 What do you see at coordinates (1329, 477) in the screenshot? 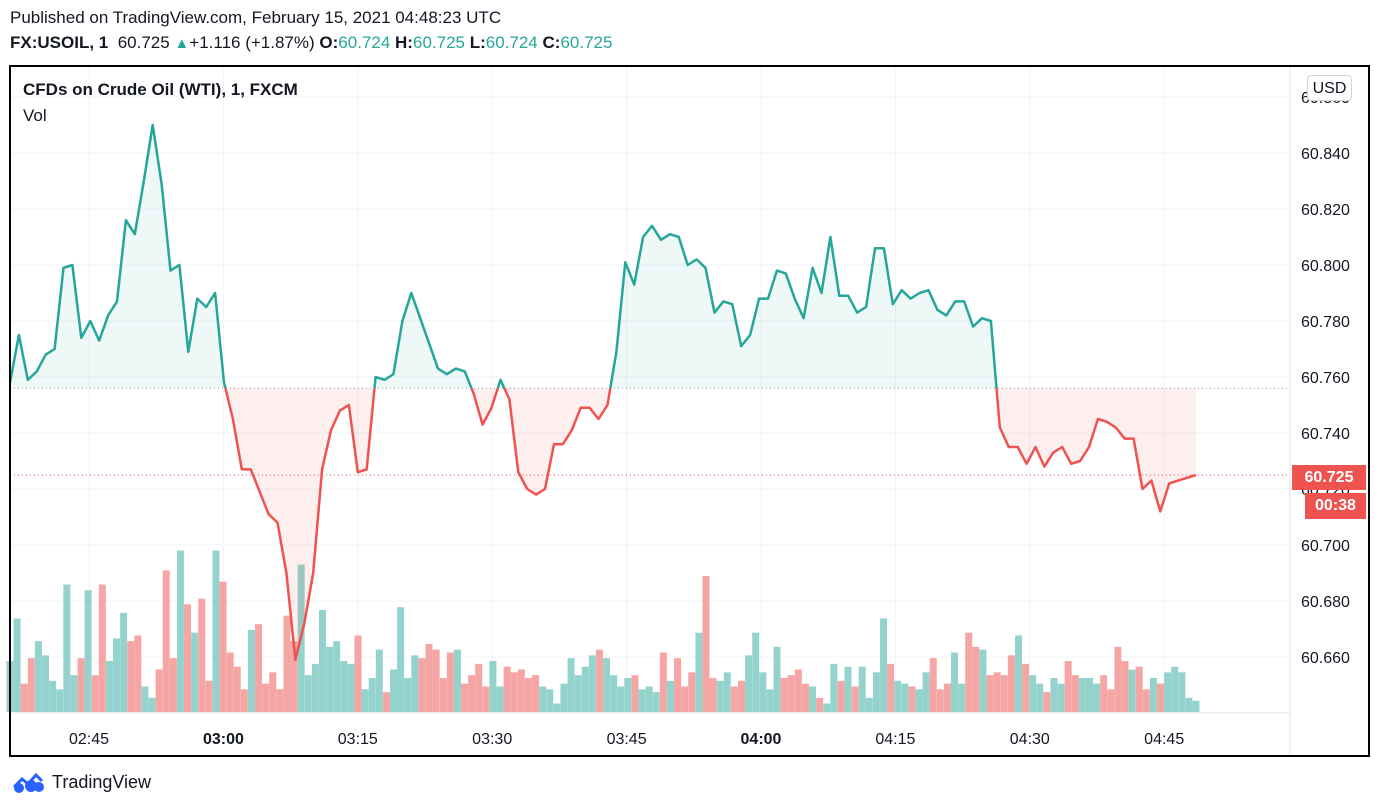
I see `last-price-tag: 60.725` at bounding box center [1329, 477].